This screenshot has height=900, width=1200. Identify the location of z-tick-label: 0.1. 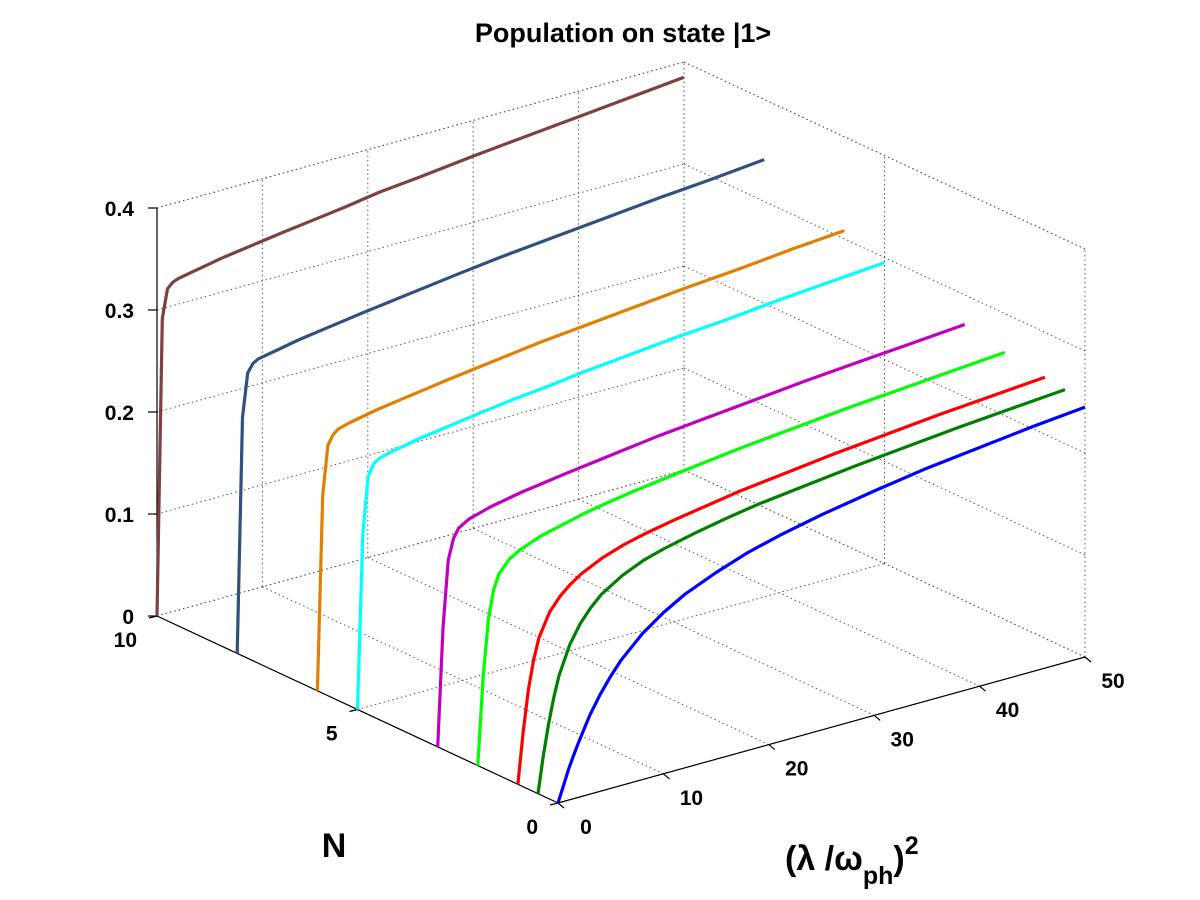
(120, 515).